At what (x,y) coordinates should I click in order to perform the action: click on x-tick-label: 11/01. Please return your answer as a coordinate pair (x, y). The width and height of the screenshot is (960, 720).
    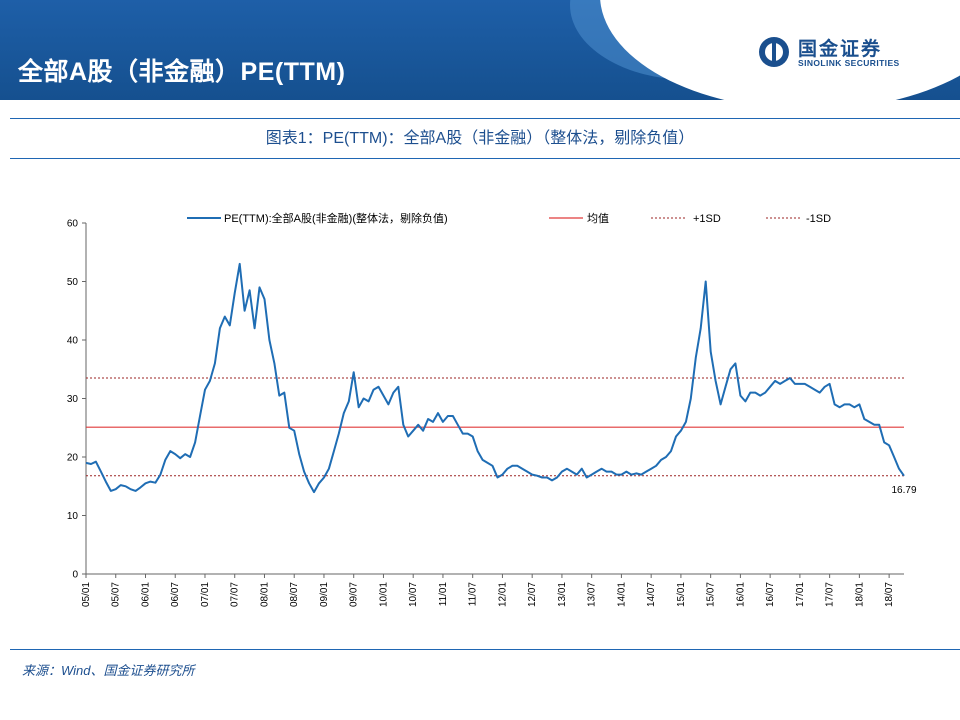
    Looking at the image, I should click on (443, 594).